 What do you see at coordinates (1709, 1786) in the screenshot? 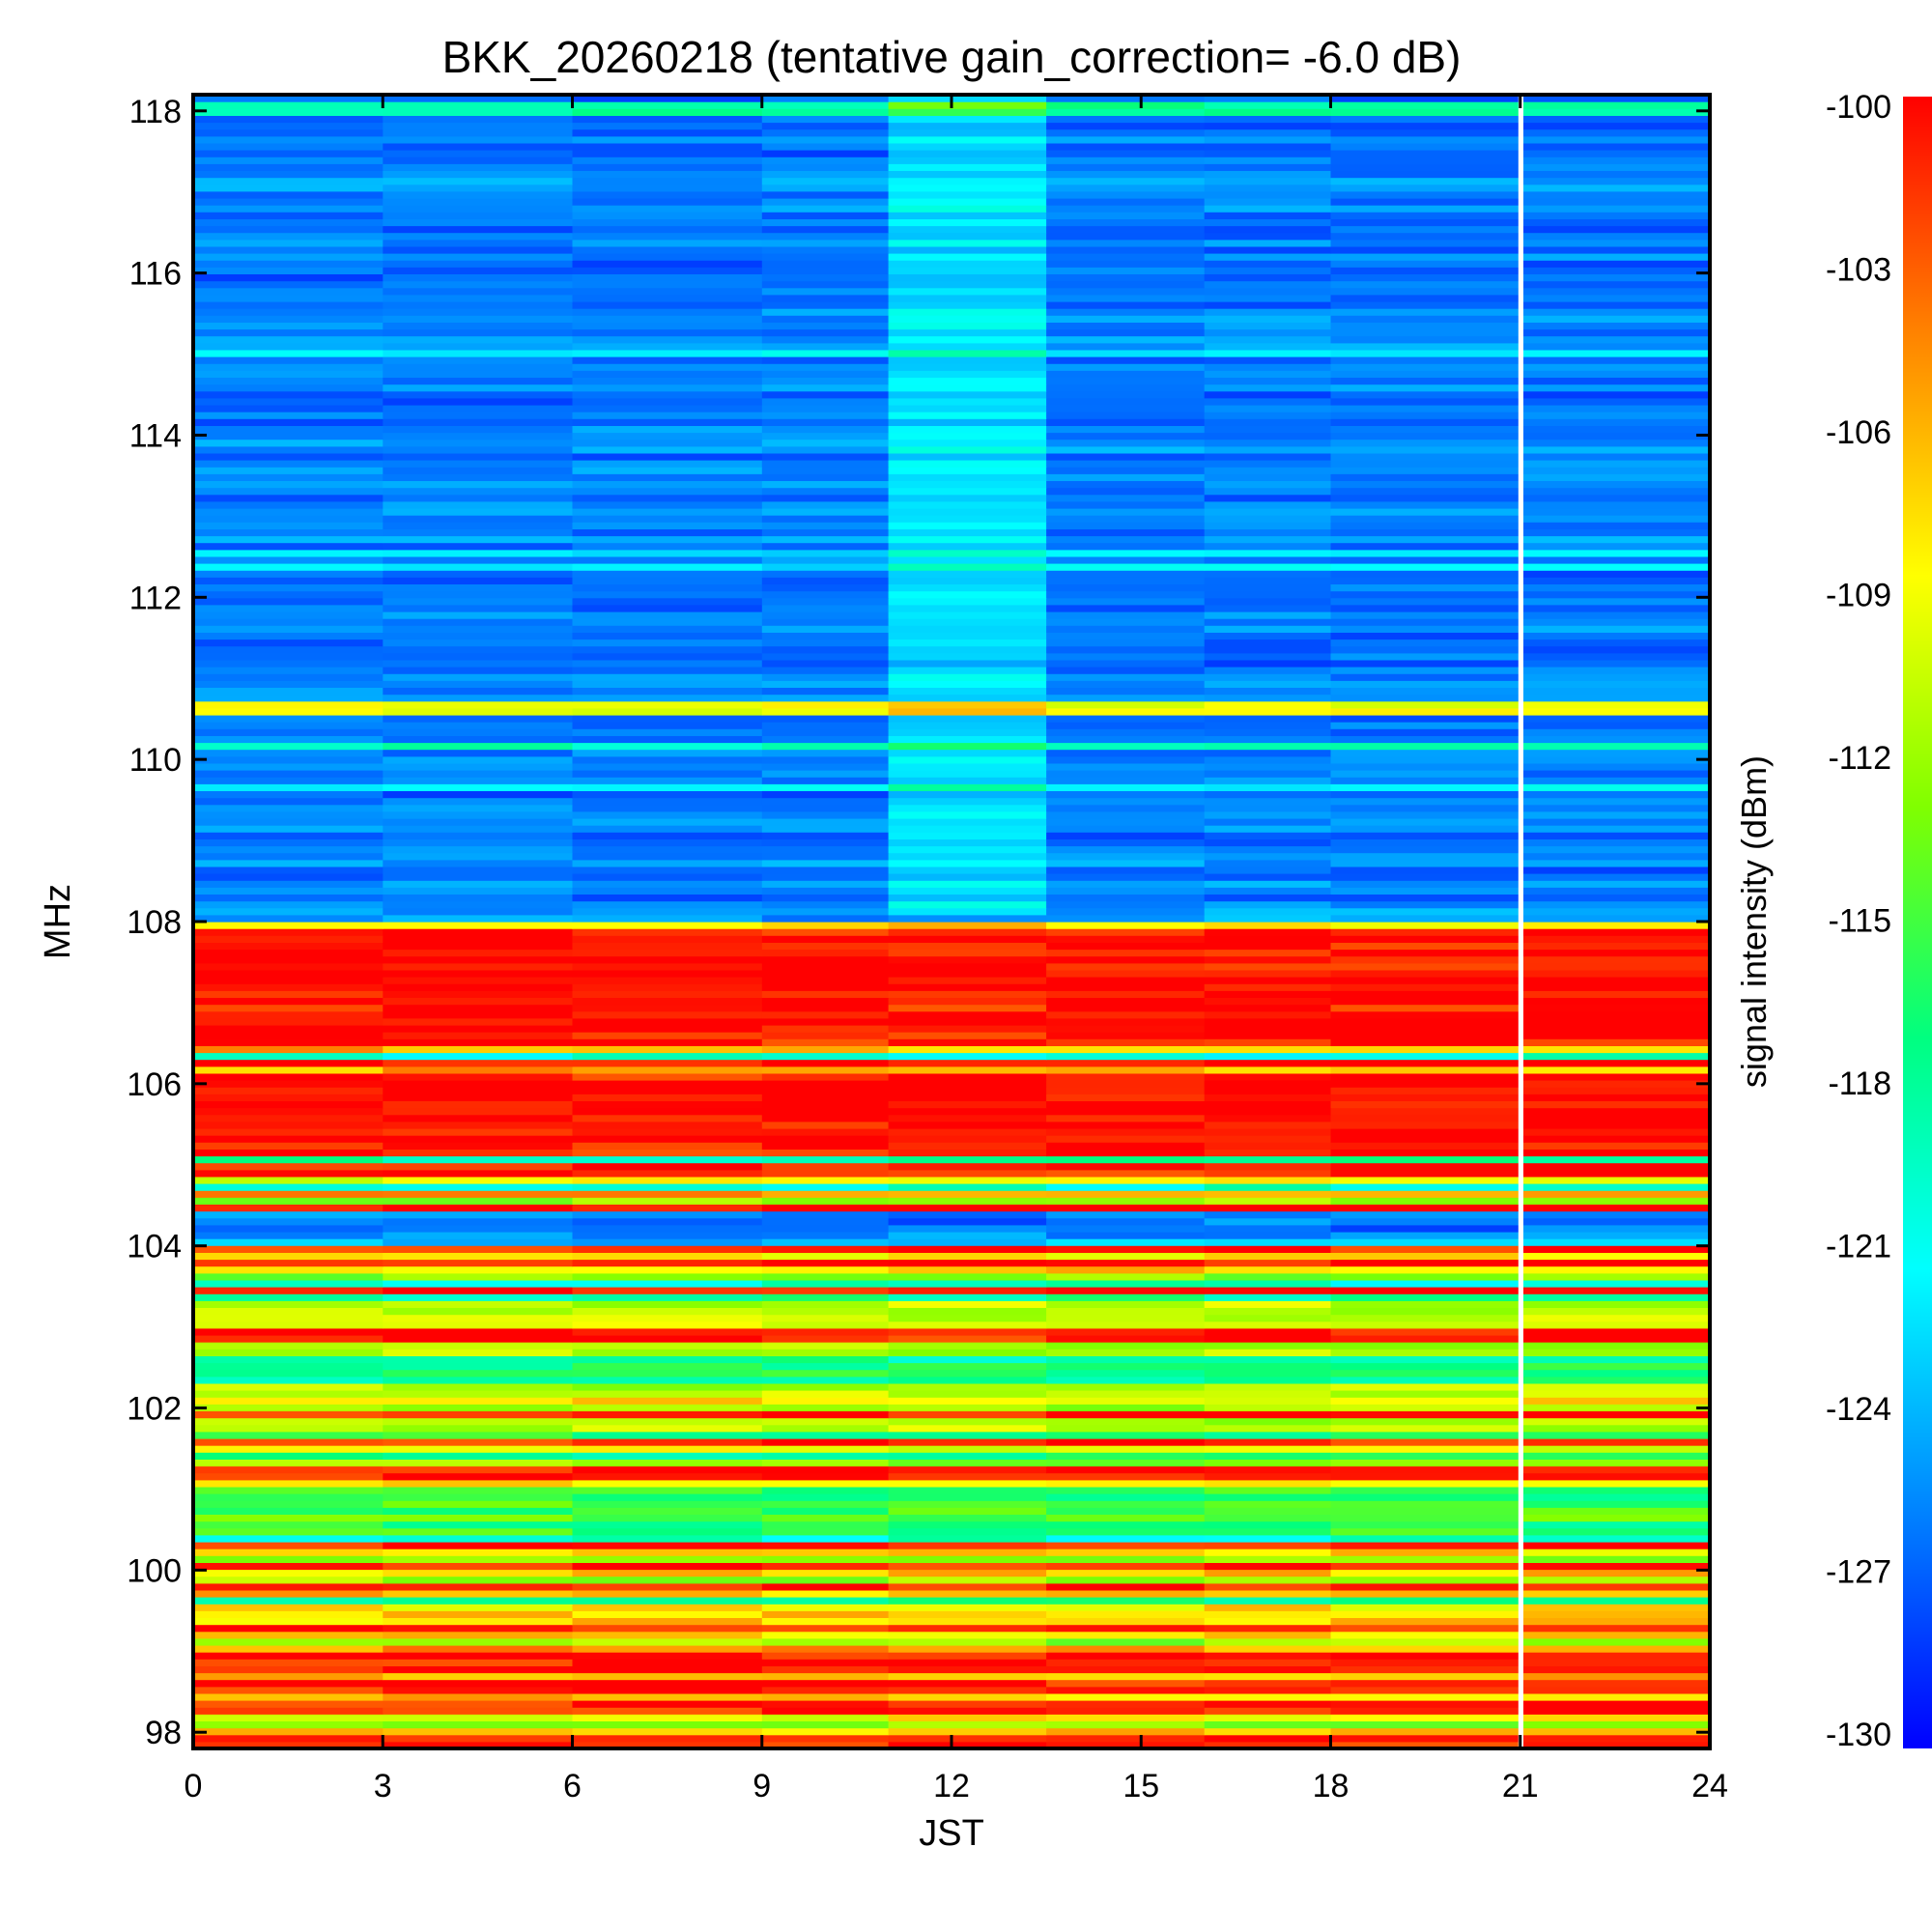
I see `x-tick-label: 24` at bounding box center [1709, 1786].